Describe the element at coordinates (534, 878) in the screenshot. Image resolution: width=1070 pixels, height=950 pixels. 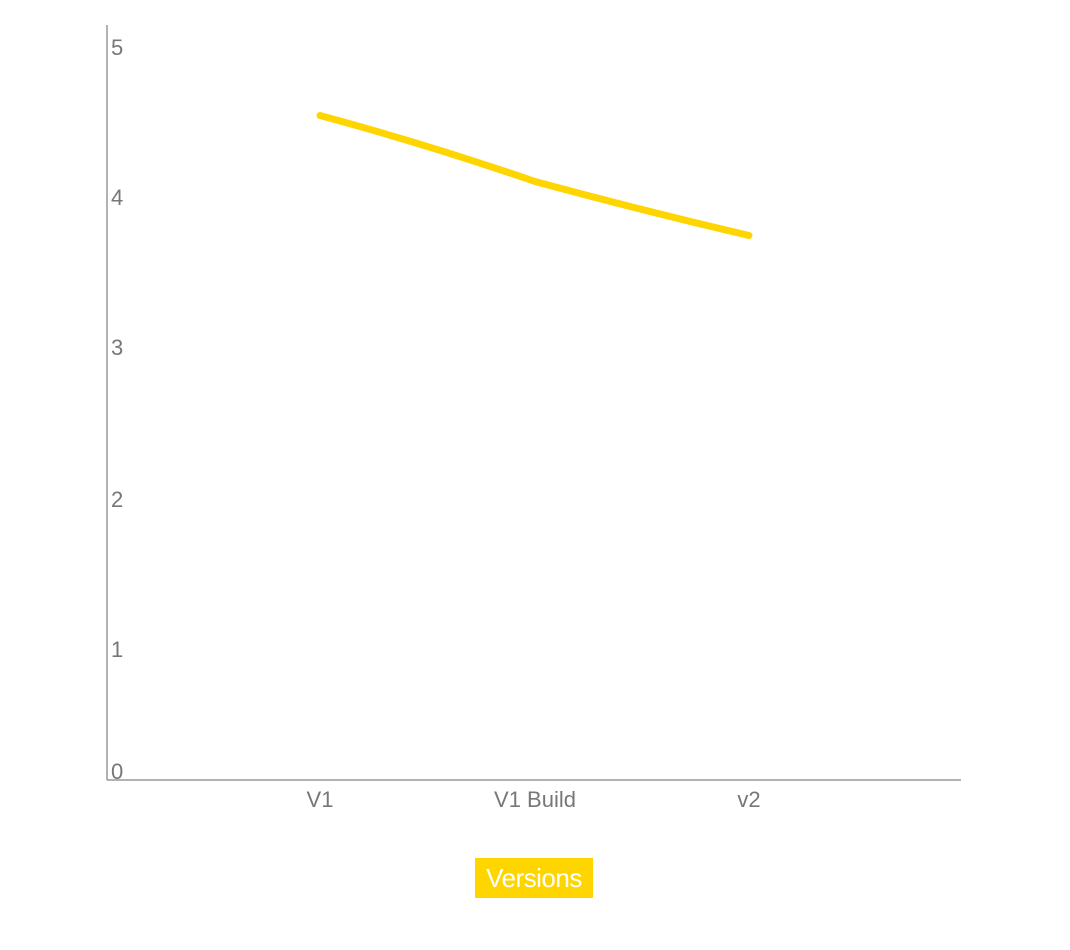
I see `legend-series-versions: Versions` at that location.